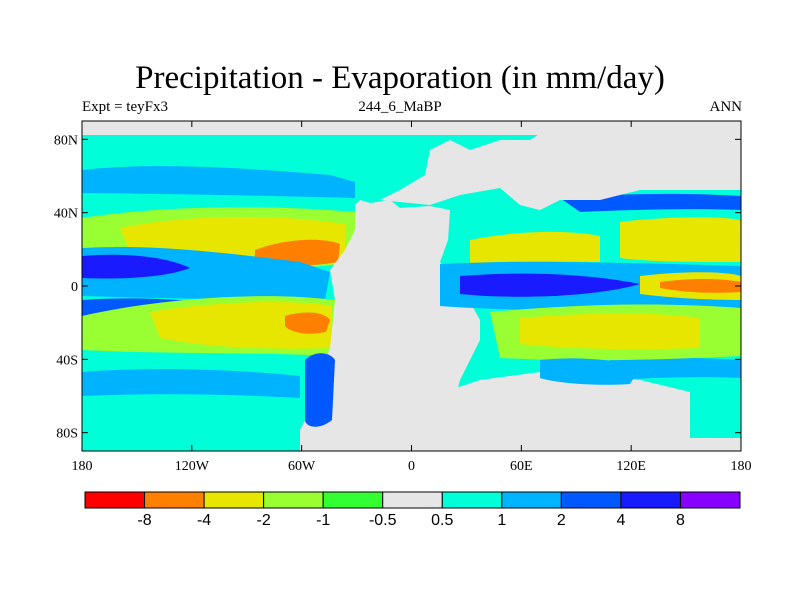  What do you see at coordinates (411, 466) in the screenshot?
I see `lon-tick-label: 0` at bounding box center [411, 466].